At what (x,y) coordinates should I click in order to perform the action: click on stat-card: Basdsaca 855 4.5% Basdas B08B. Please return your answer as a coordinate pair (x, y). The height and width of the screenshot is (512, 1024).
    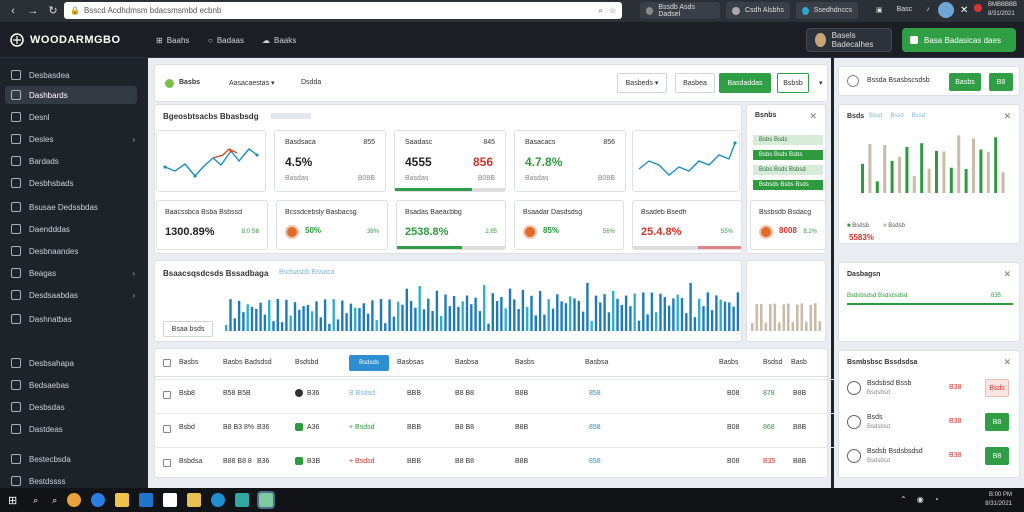
    Looking at the image, I should click on (330, 161).